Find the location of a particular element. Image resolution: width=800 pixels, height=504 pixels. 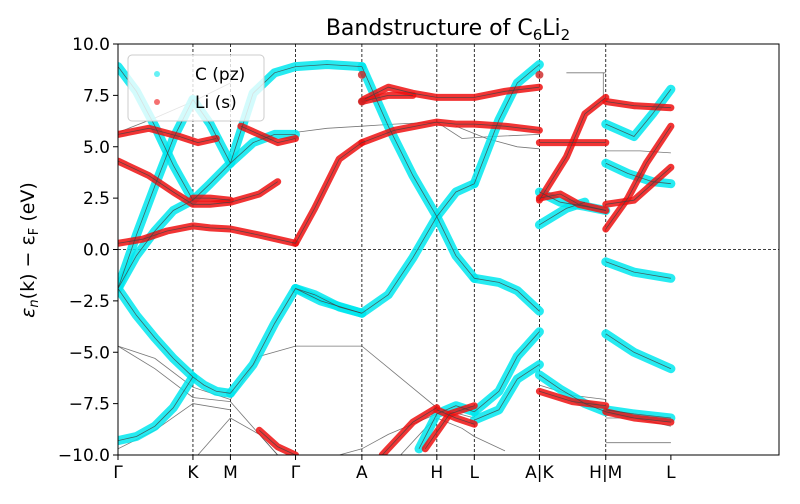

legend-label: C (pz) is located at coordinates (220, 75).